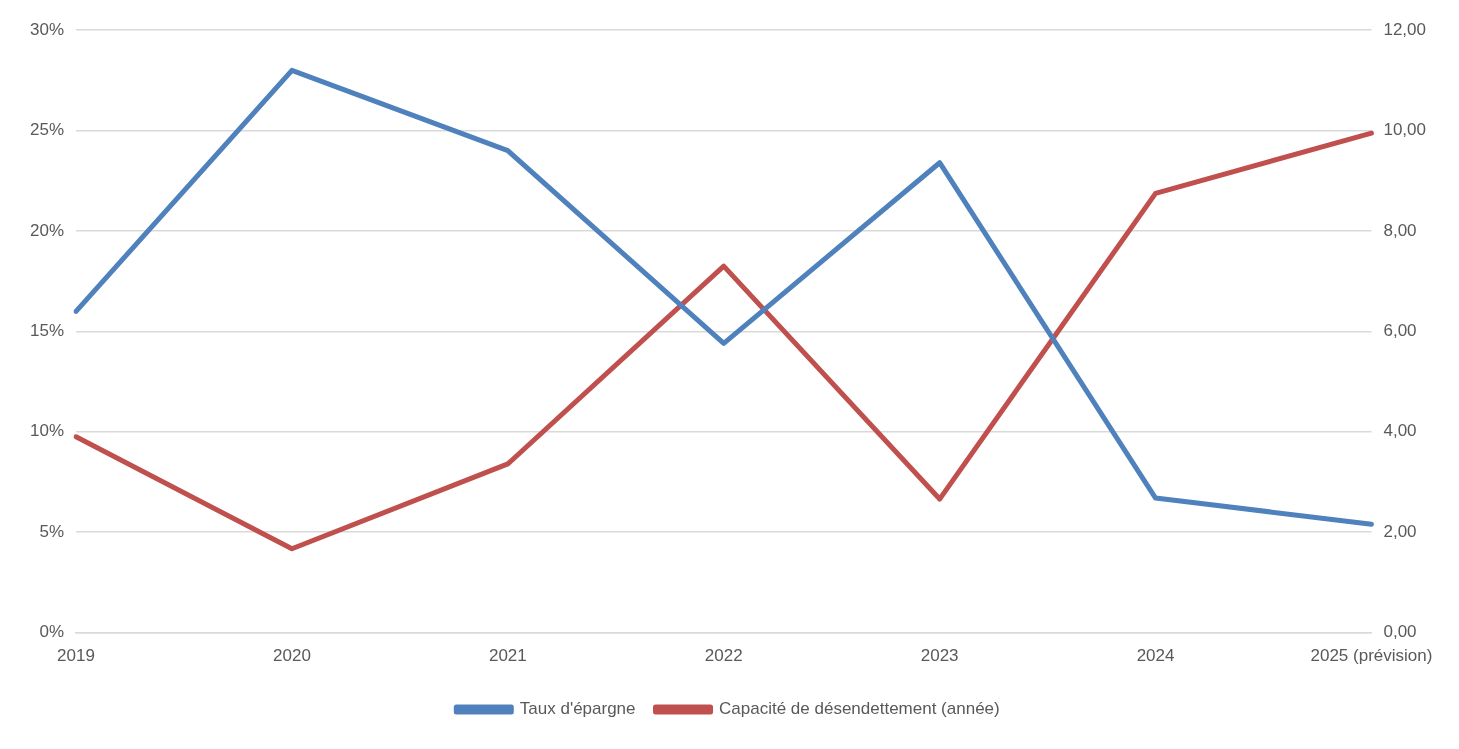 The height and width of the screenshot is (749, 1459). Describe the element at coordinates (47, 29) in the screenshot. I see `y-tick-label: 30%` at that location.